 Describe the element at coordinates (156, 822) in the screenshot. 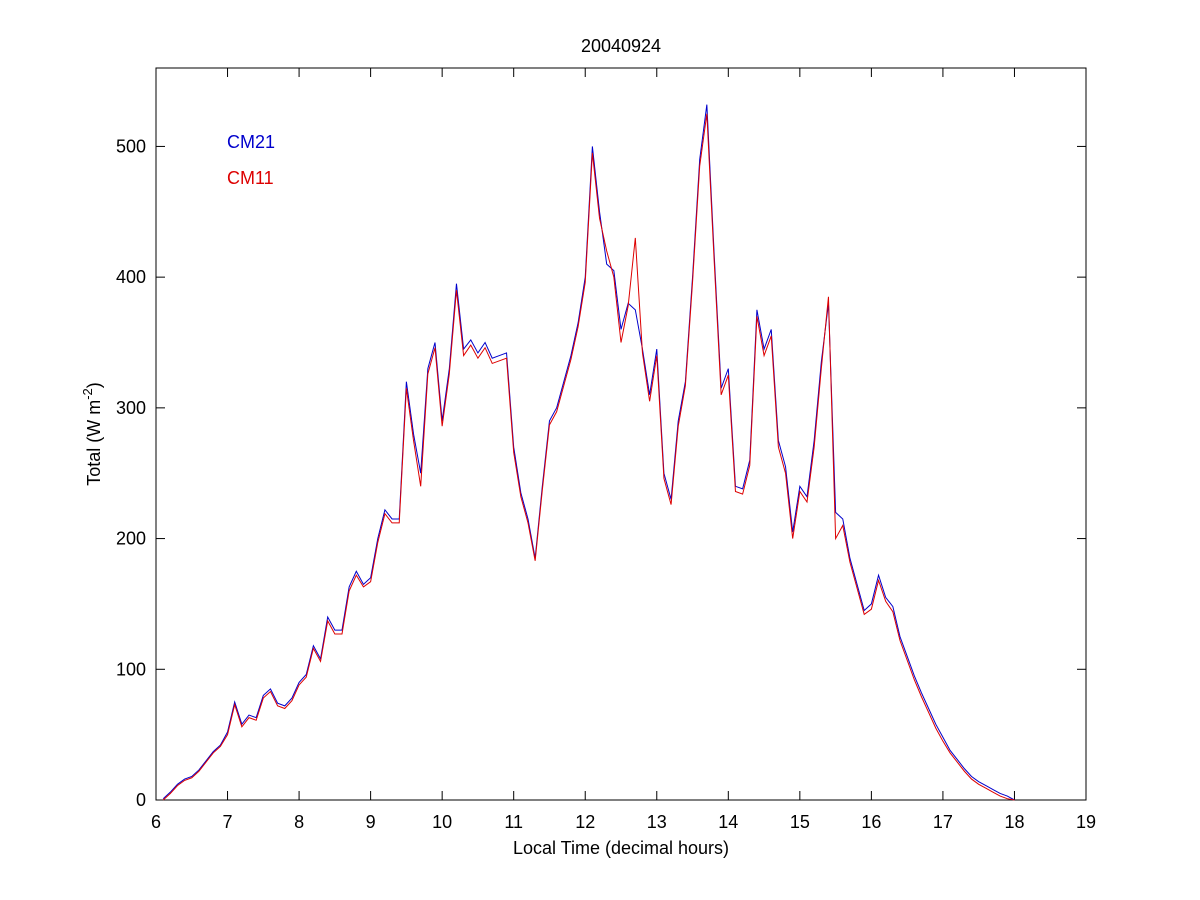

I see `x-tick-label: 6` at that location.